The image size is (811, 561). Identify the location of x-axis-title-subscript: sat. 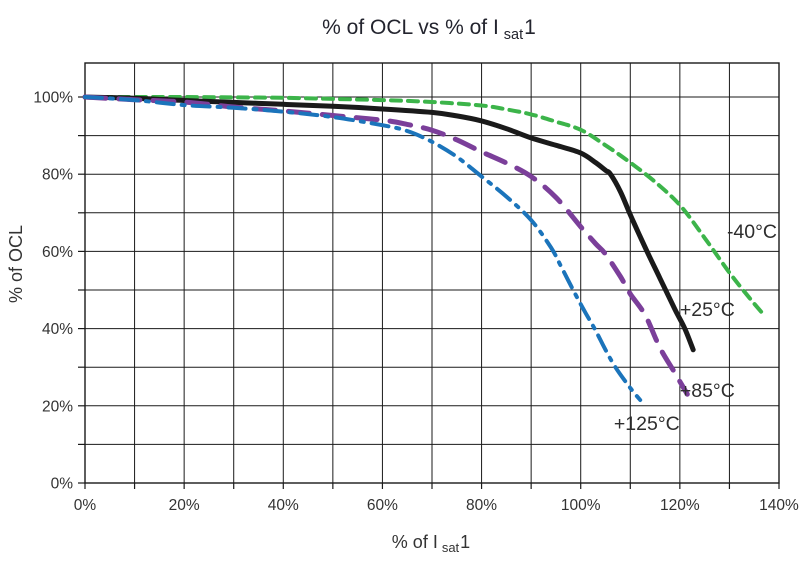
(451, 547).